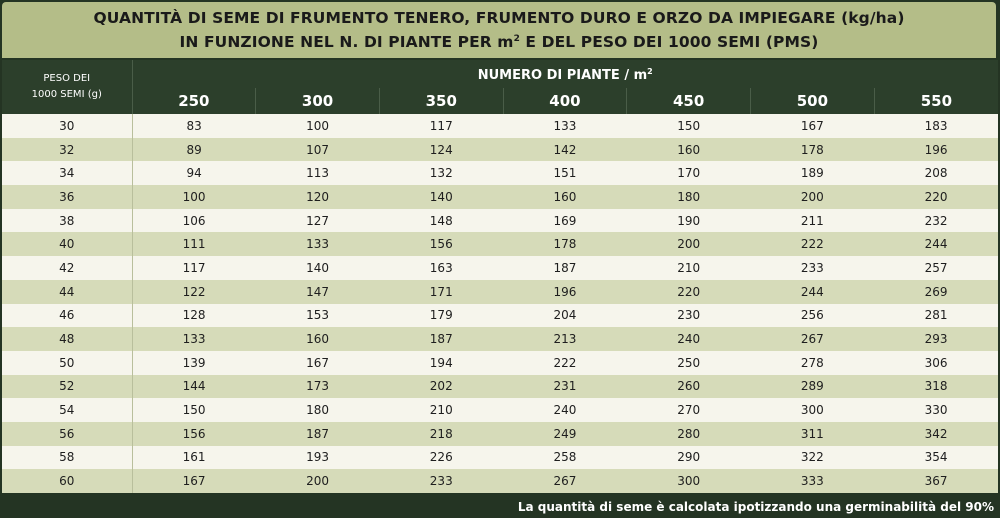  Describe the element at coordinates (67, 126) in the screenshot. I see `peso-cell: 30` at that location.